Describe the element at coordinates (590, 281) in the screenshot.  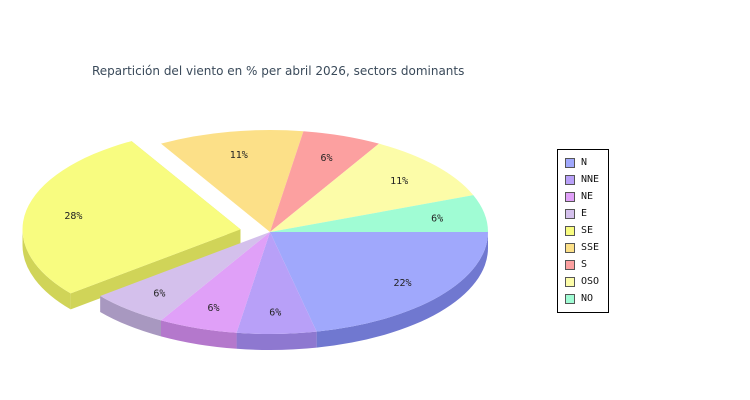
I see `legend-label: OSO` at that location.